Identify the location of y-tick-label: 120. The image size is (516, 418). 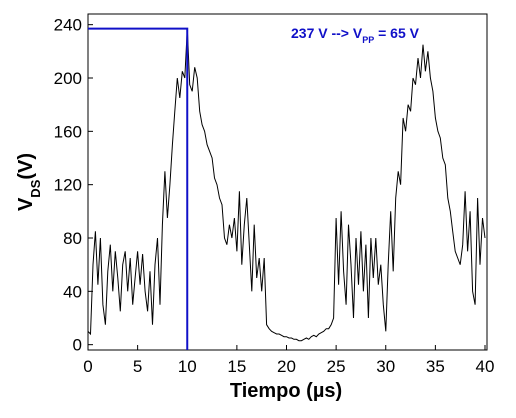
(68, 185).